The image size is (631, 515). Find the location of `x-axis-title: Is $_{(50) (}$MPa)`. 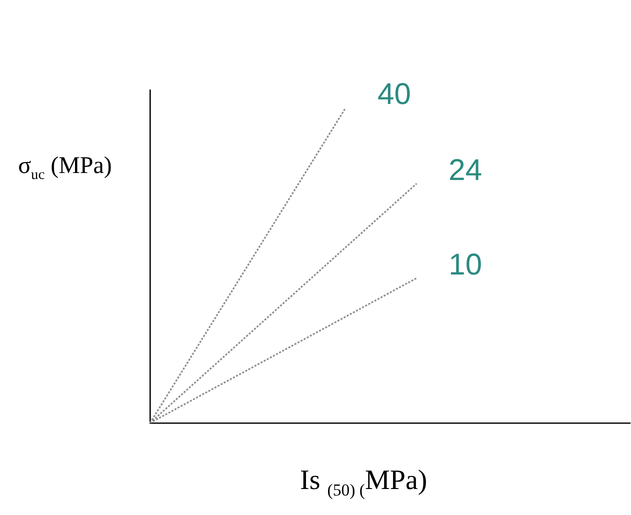

x-axis-title: Is $_{(50) (}$MPa) is located at coordinates (364, 483).